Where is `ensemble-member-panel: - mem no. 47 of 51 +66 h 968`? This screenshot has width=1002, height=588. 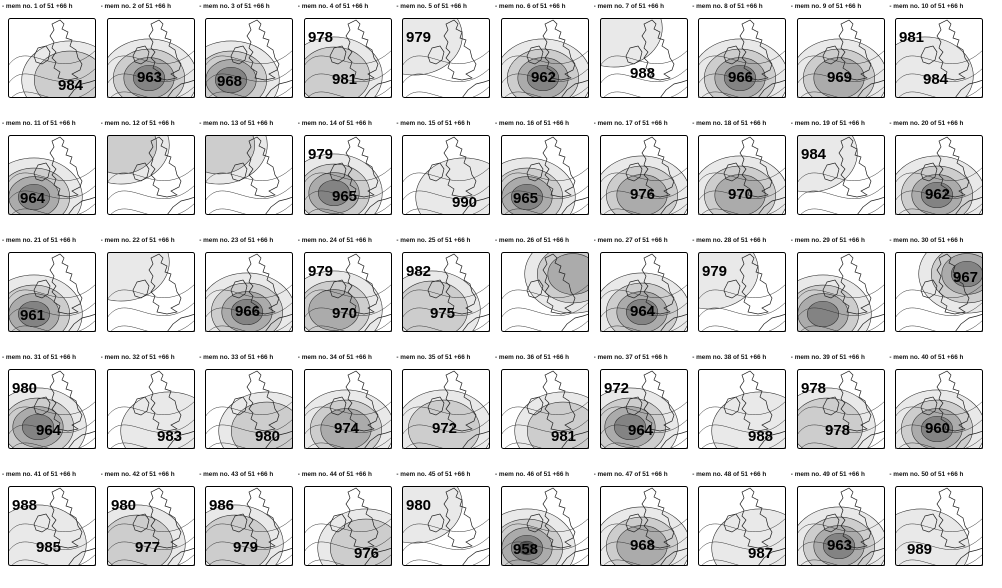 ensemble-member-panel: - mem no. 47 of 51 +66 h 968 is located at coordinates (641, 525).